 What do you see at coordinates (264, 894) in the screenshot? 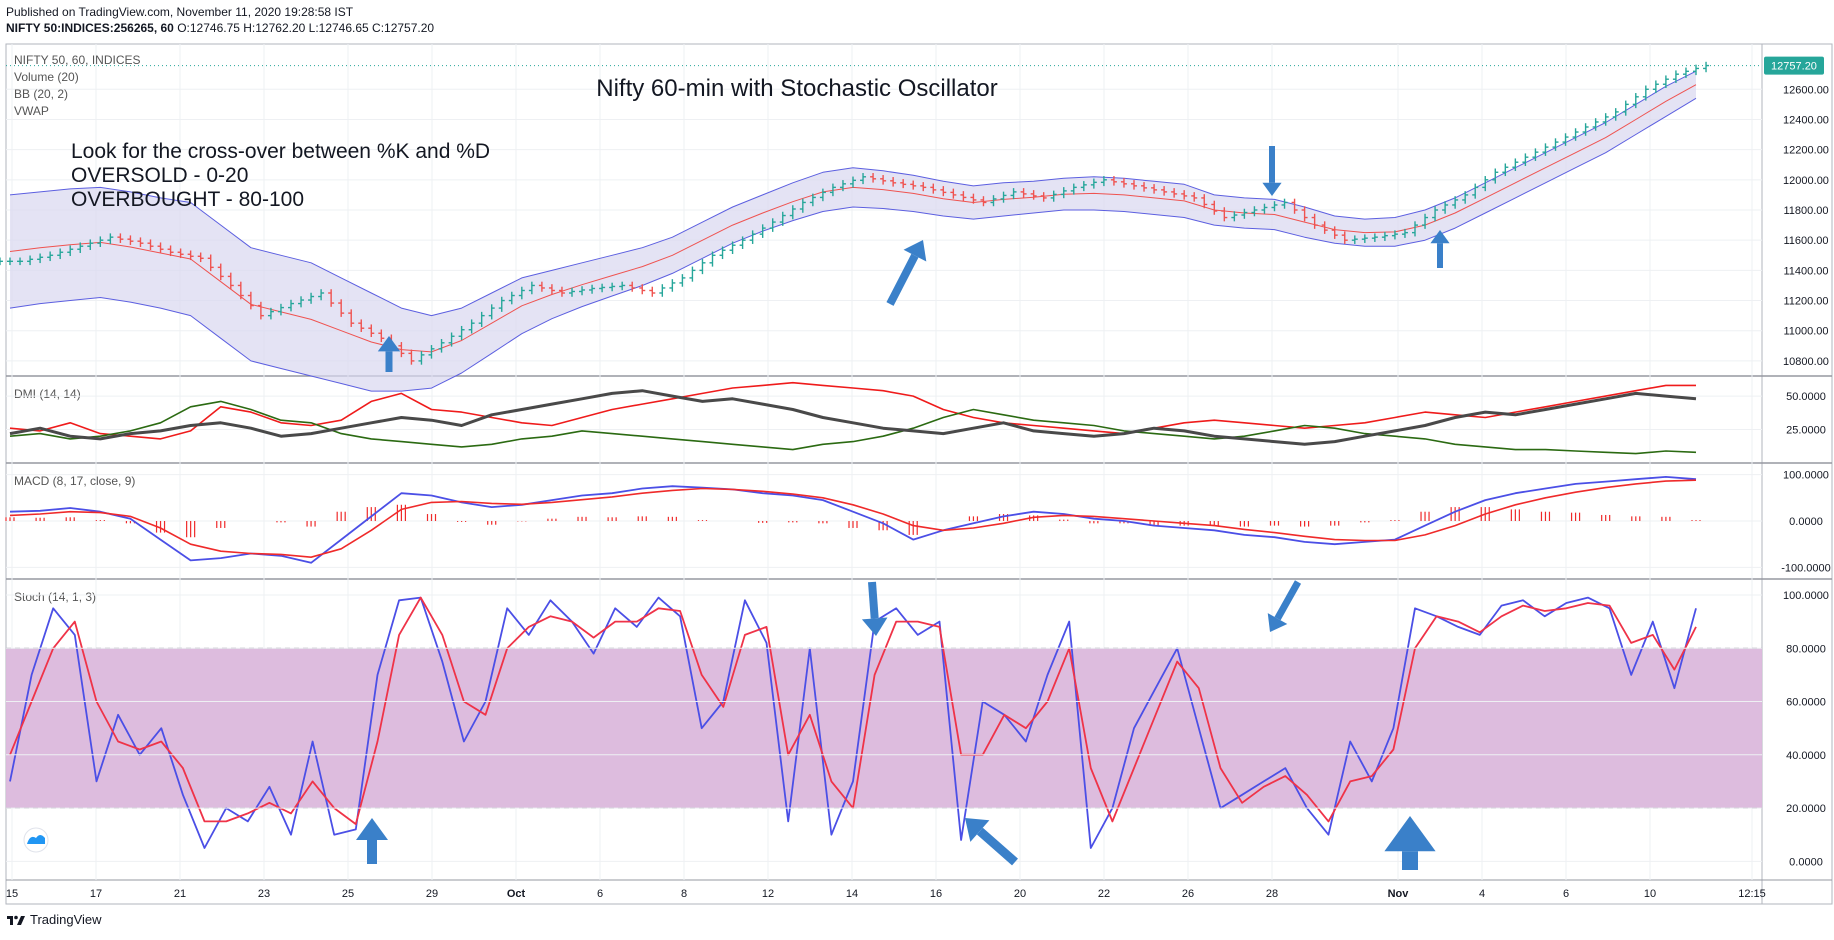
I see `x-tick-label: 23` at bounding box center [264, 894].